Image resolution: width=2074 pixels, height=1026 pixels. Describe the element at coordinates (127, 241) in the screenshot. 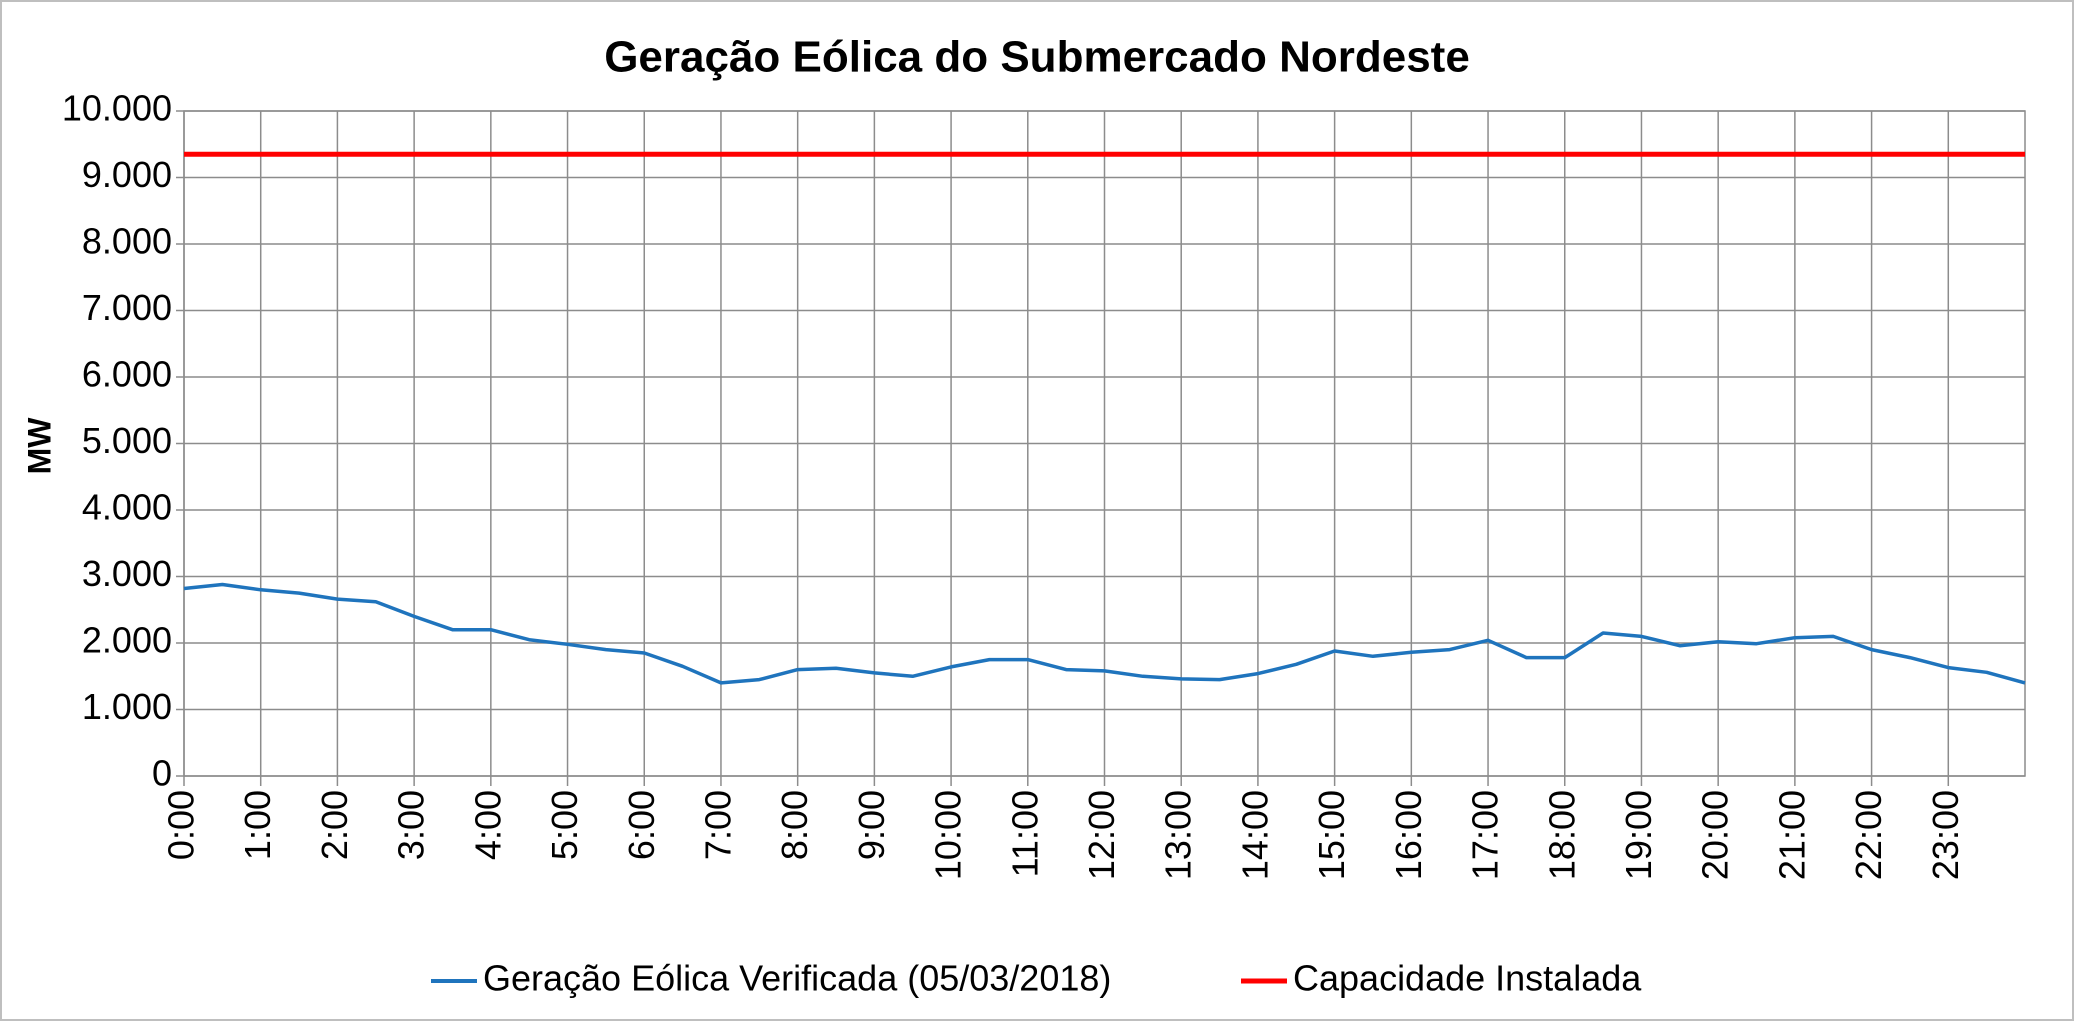

I see `y-tick-label: 8.000` at that location.